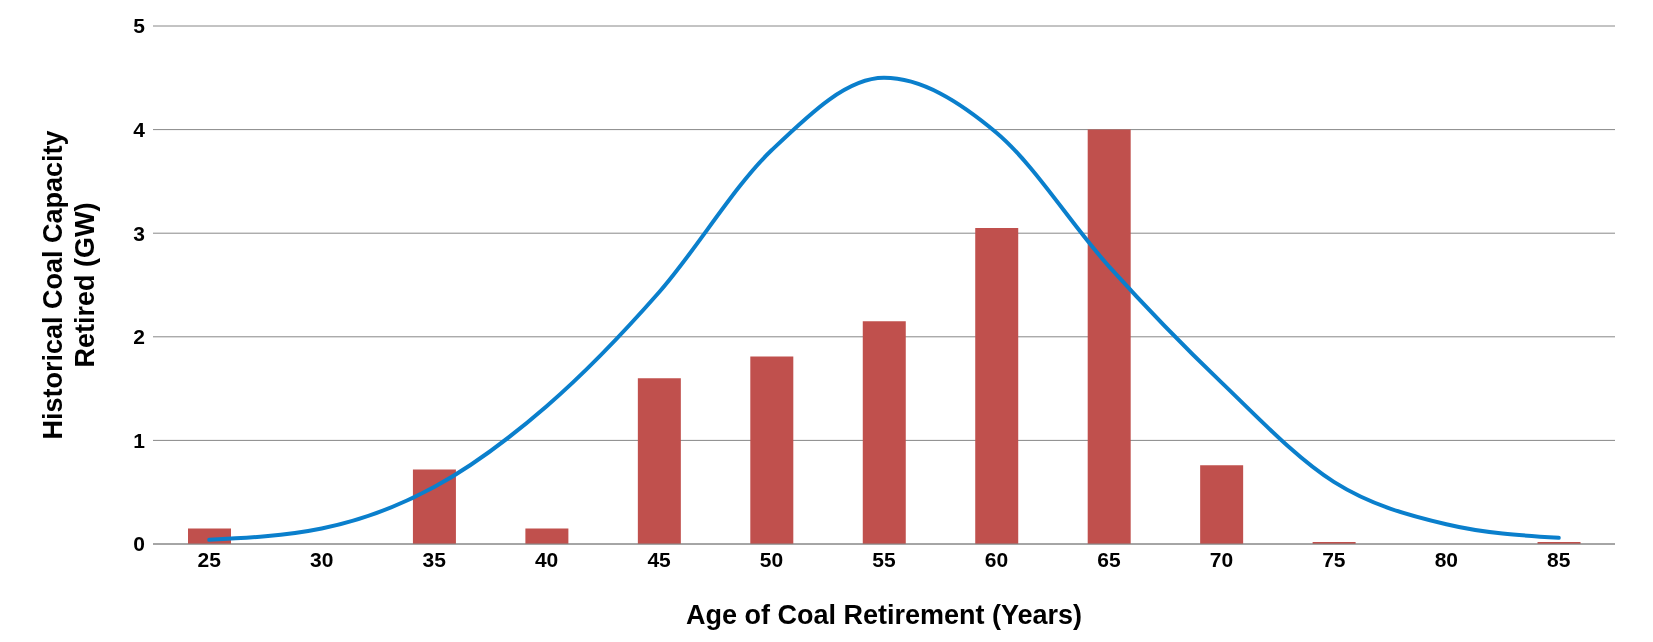 The image size is (1653, 642). Describe the element at coordinates (1221, 559) in the screenshot. I see `x-tick-label: 70` at that location.